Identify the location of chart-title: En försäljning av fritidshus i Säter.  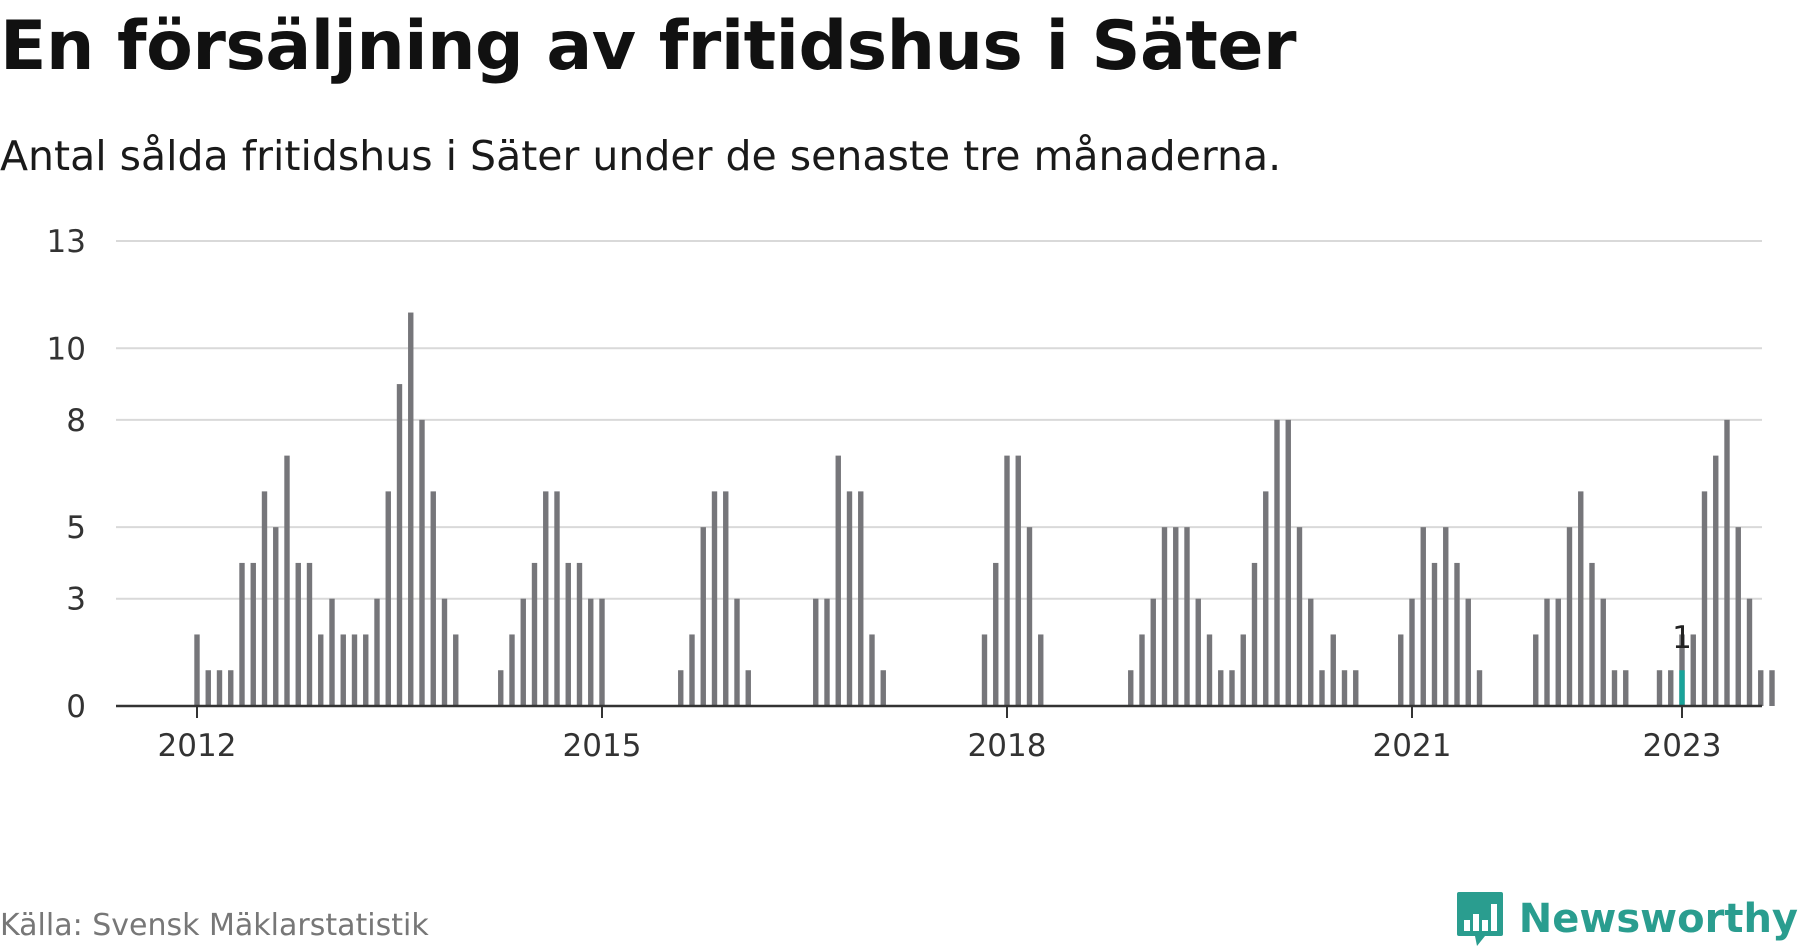
(648, 46).